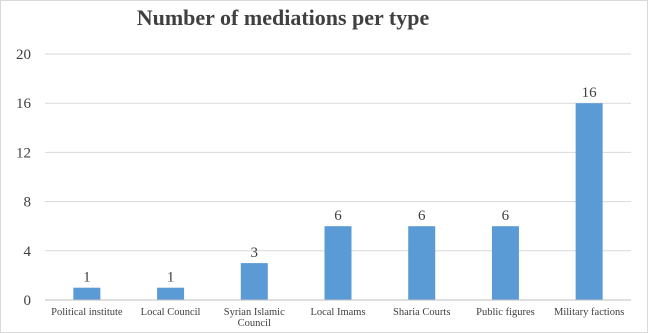  What do you see at coordinates (254, 323) in the screenshot?
I see `x-tick-label: Council` at bounding box center [254, 323].